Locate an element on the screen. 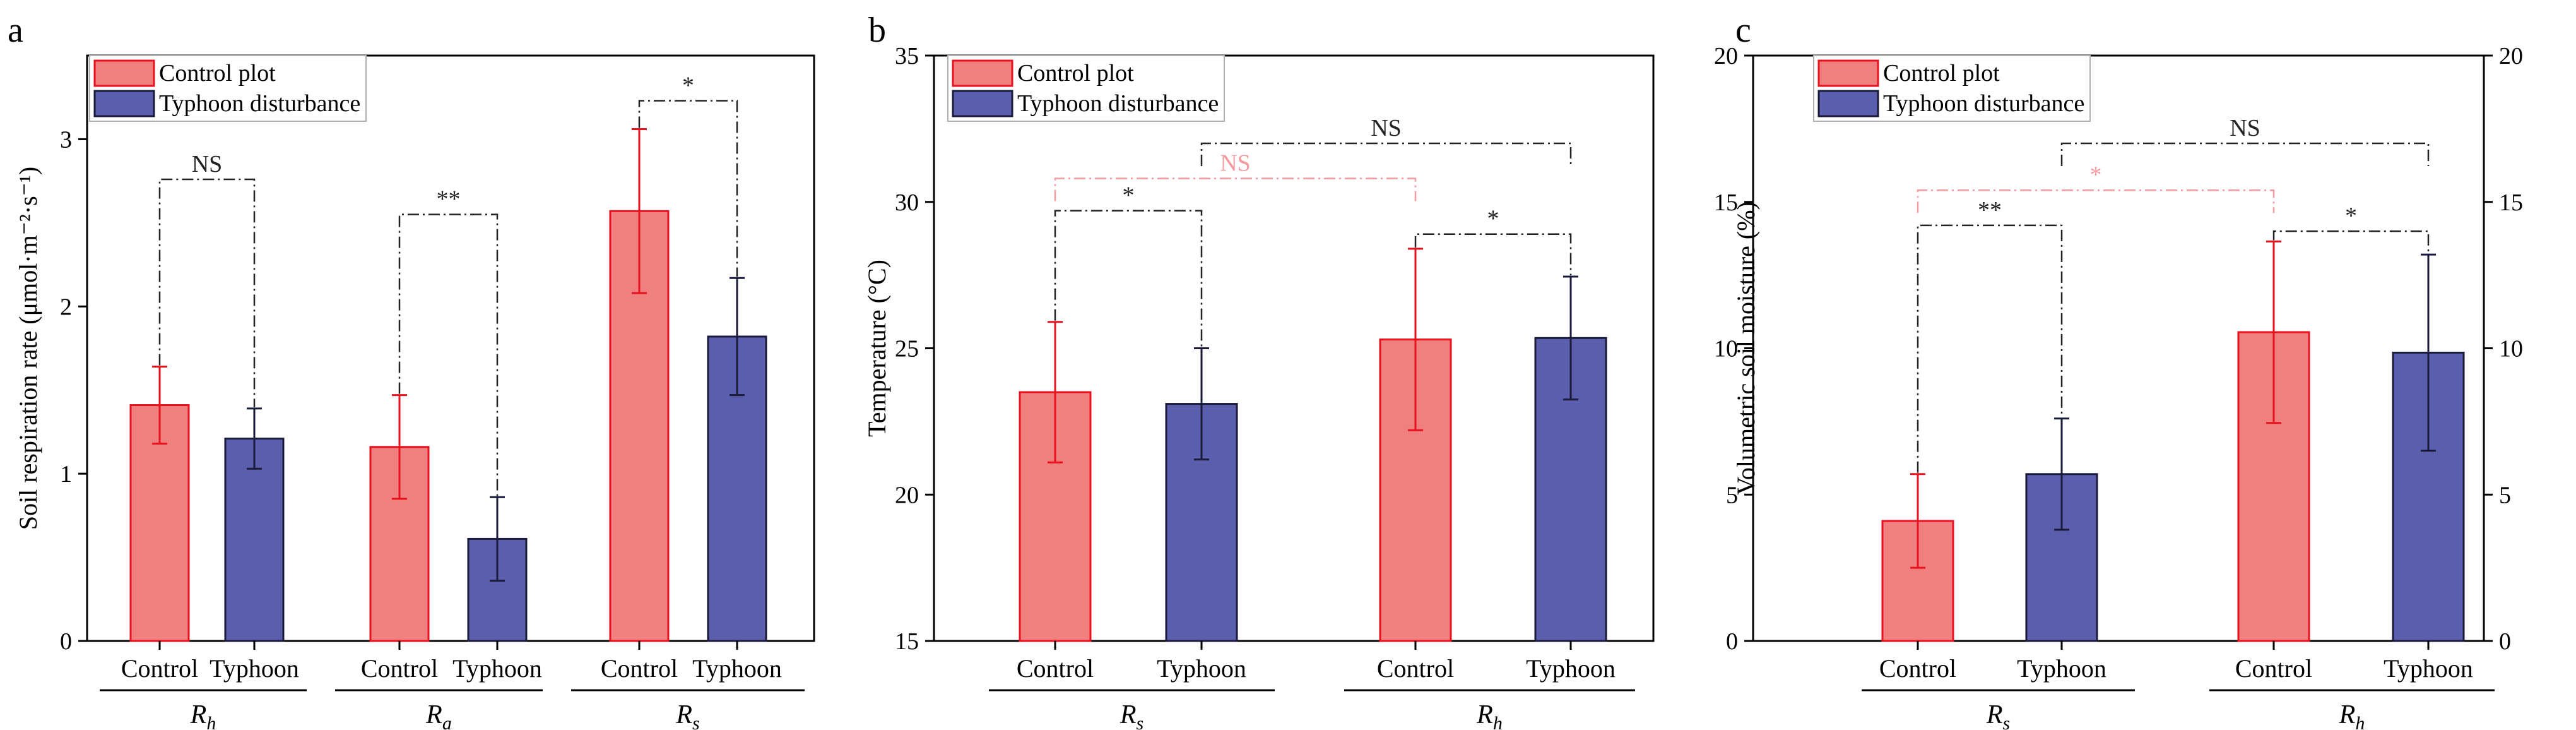 The height and width of the screenshot is (730, 2576). y-tick-label: 25 is located at coordinates (907, 349).